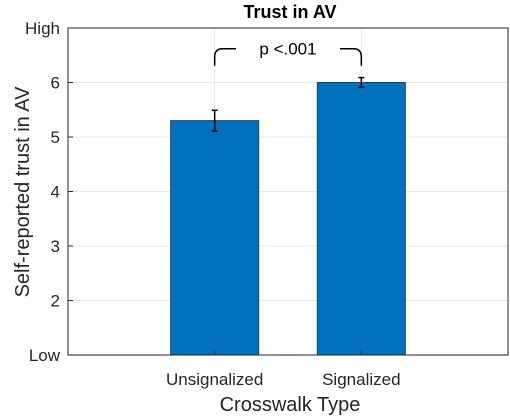 This screenshot has height=419, width=510. I want to click on y-tick-label: 4, so click(55, 192).